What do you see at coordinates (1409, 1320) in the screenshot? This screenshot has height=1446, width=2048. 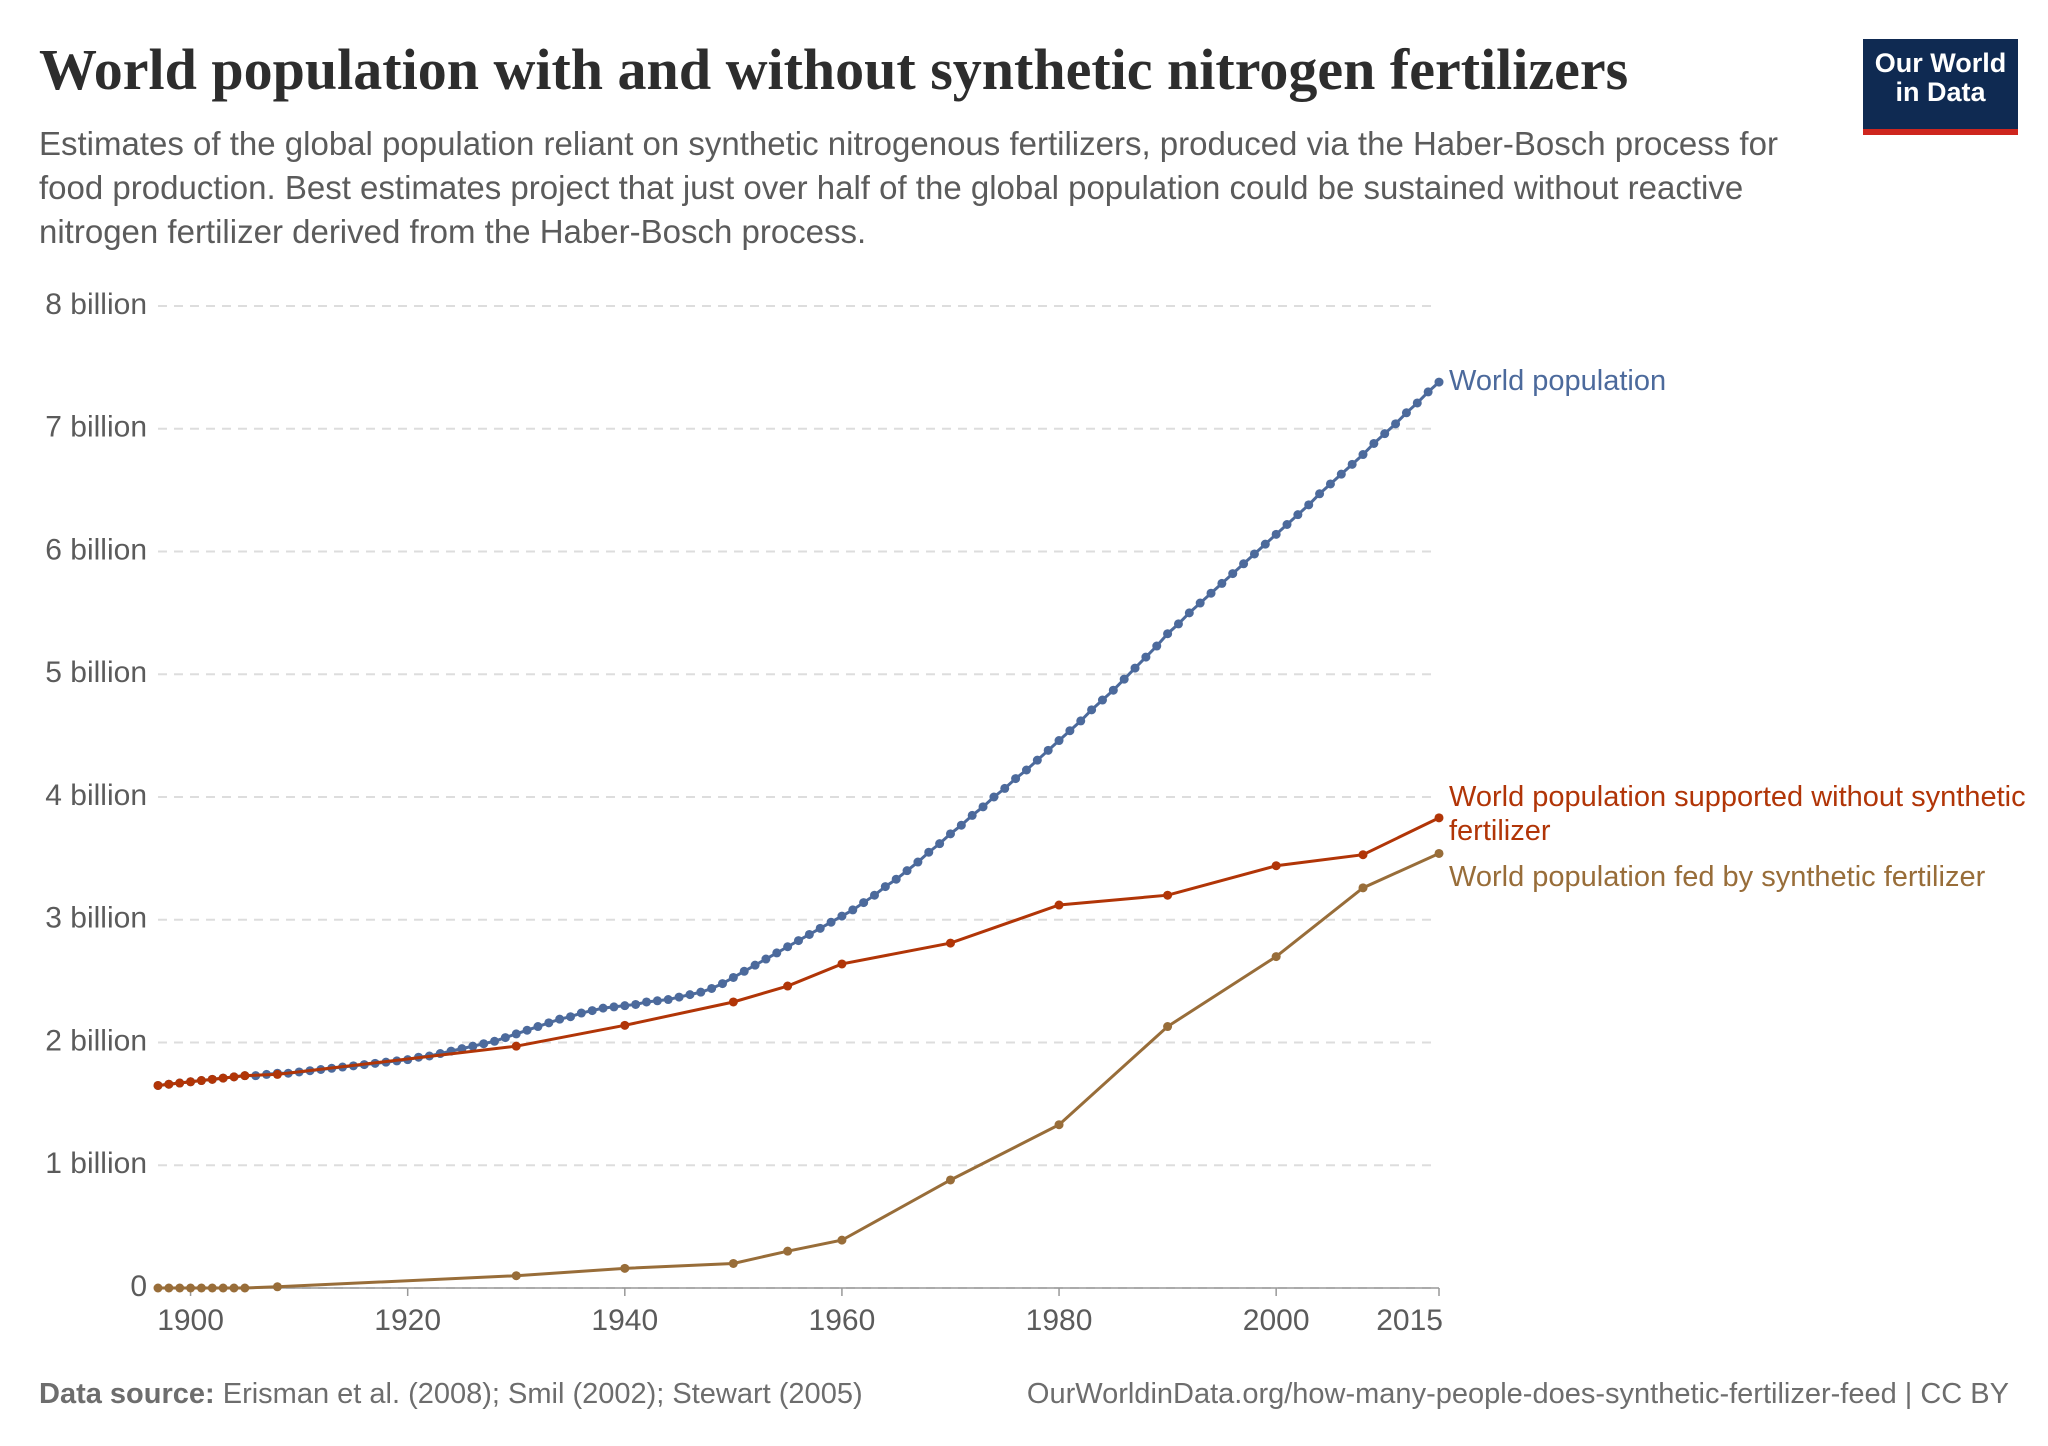 I see `x-tick-label: 2015` at bounding box center [1409, 1320].